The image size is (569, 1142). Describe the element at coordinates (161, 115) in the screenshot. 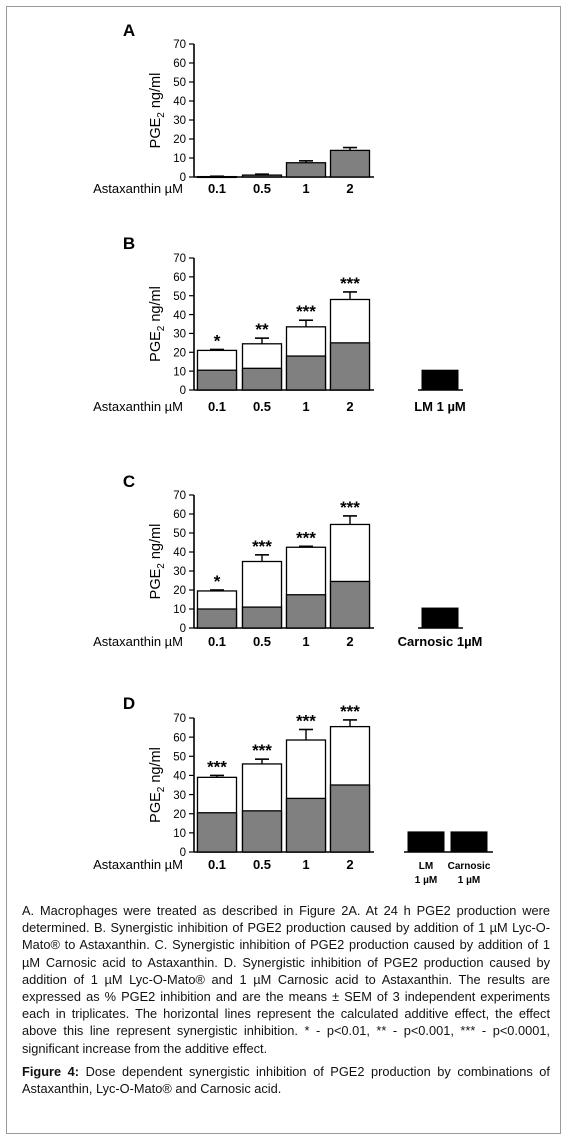

I see `panel-a-ylabel-sub: 2` at that location.